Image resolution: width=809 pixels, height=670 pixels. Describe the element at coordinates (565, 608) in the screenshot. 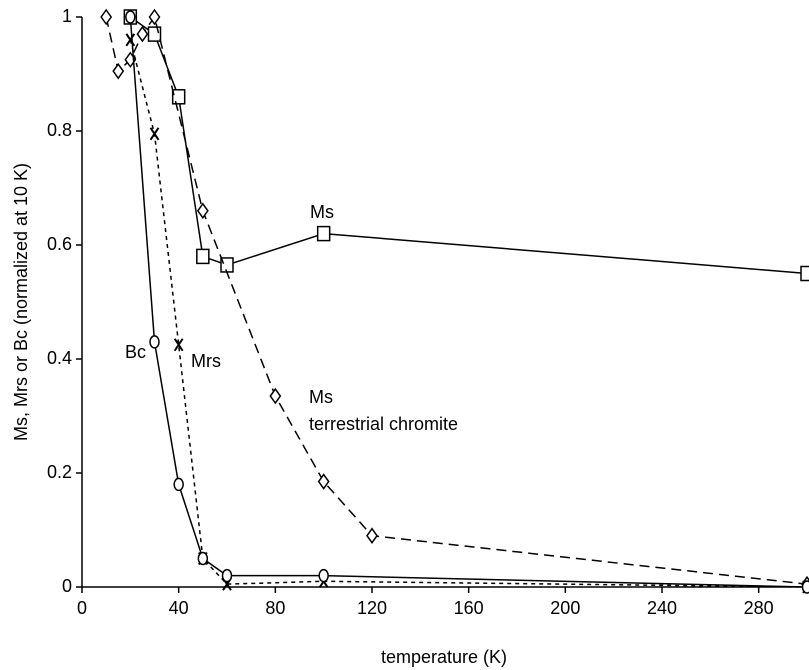

I see `x-tick-label: 200` at that location.